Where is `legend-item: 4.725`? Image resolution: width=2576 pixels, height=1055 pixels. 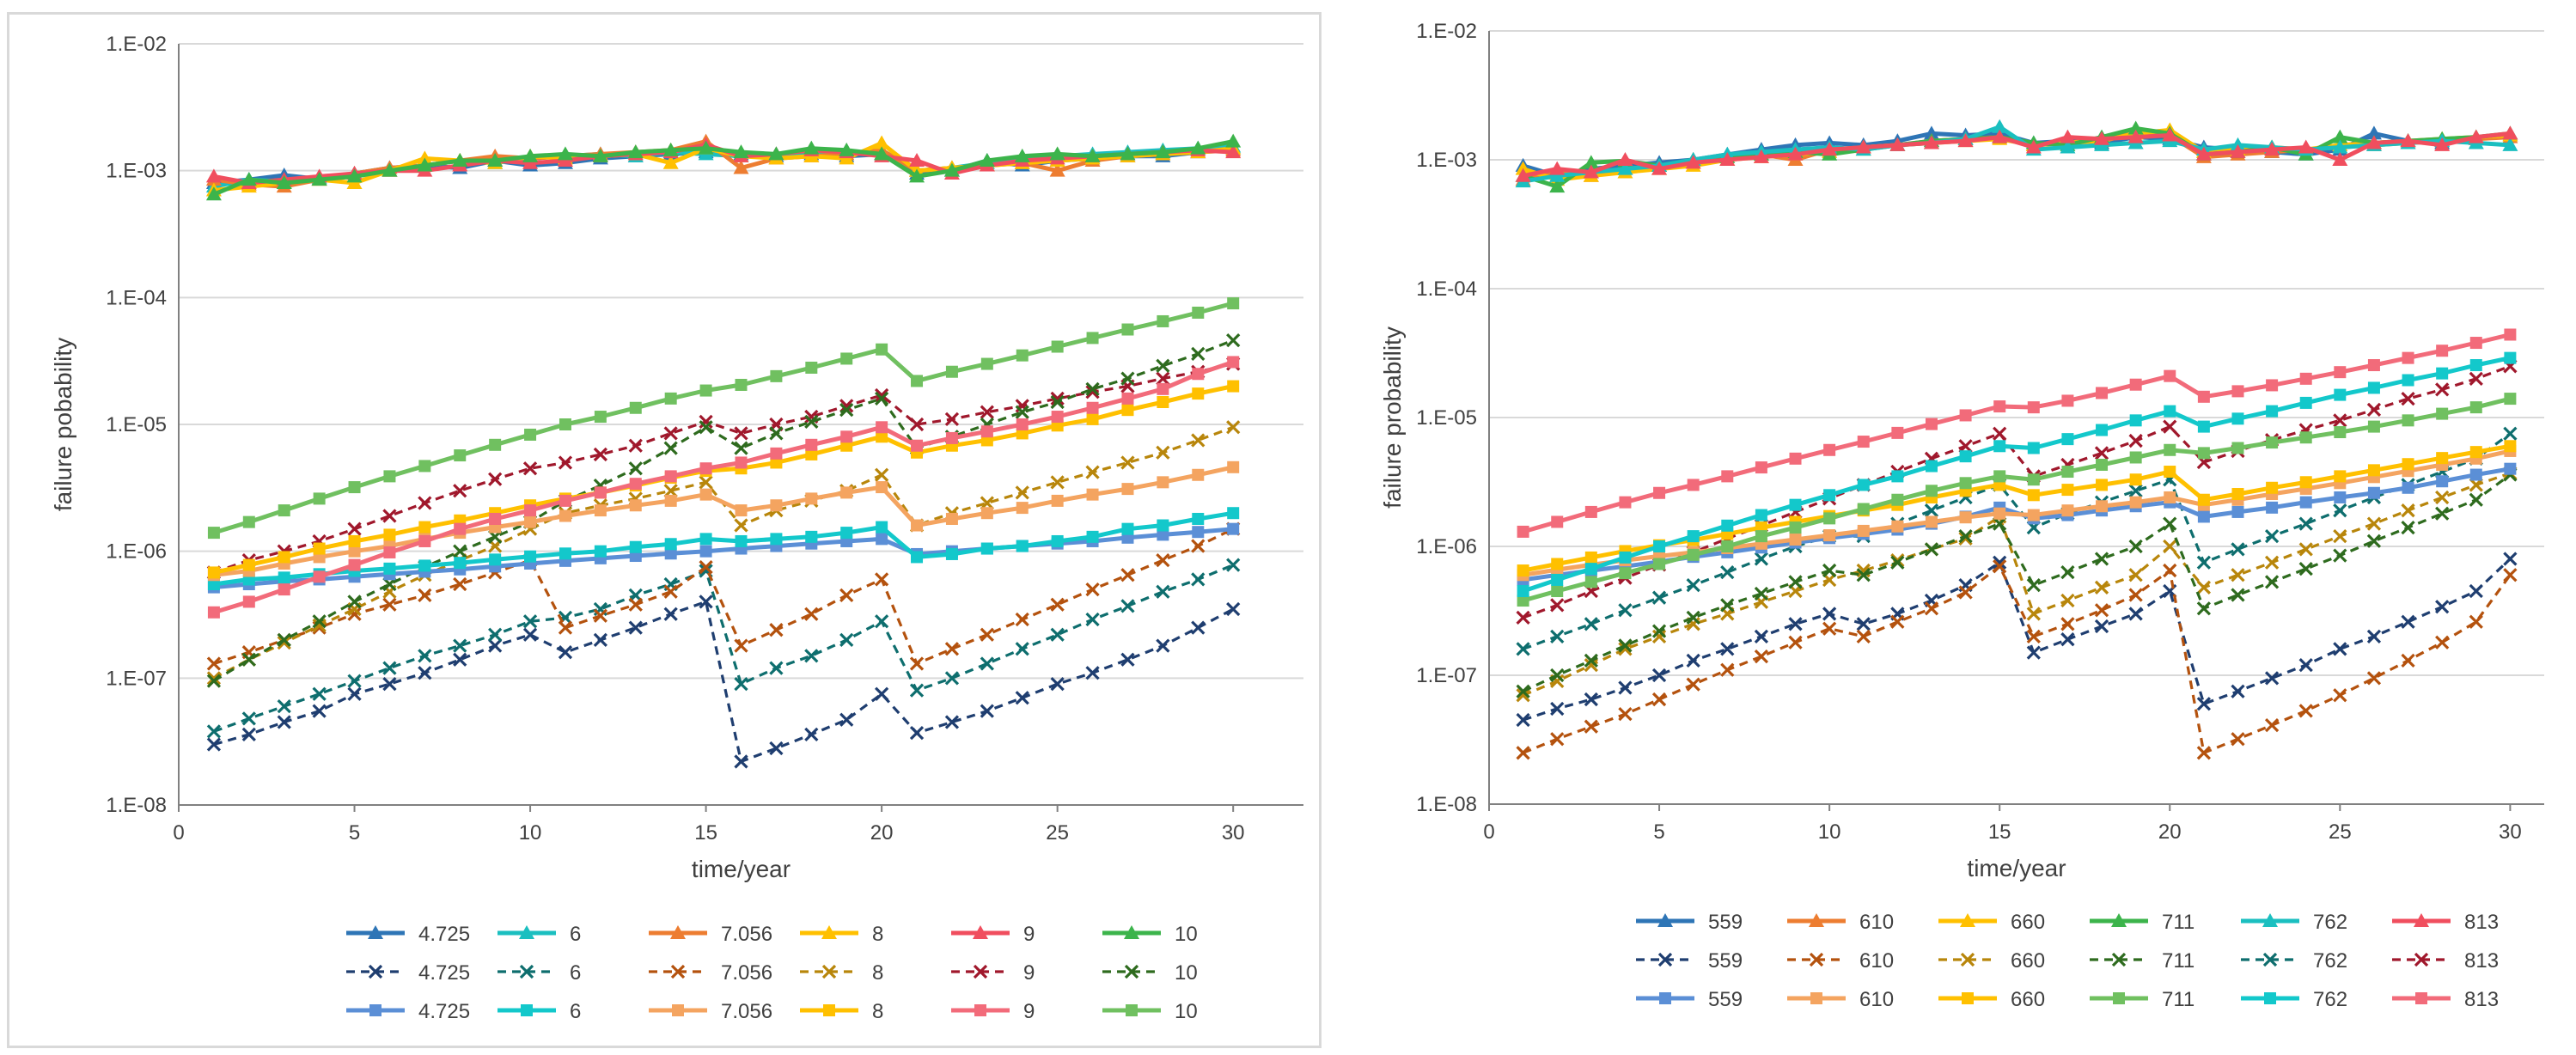 legend-item: 4.725 is located at coordinates (408, 1011).